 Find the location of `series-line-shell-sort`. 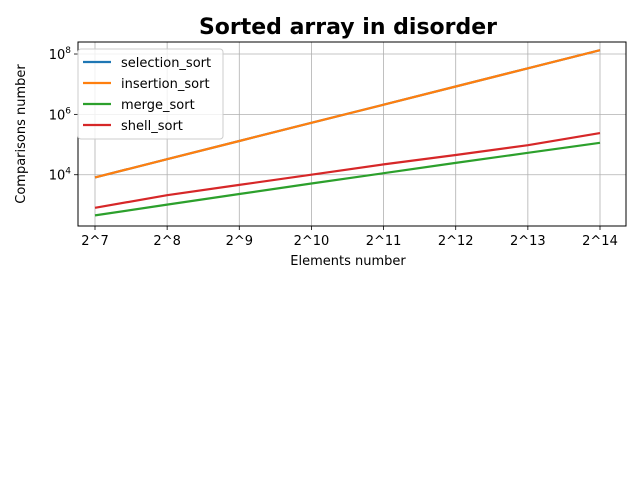

series-line-shell-sort is located at coordinates (347, 170).